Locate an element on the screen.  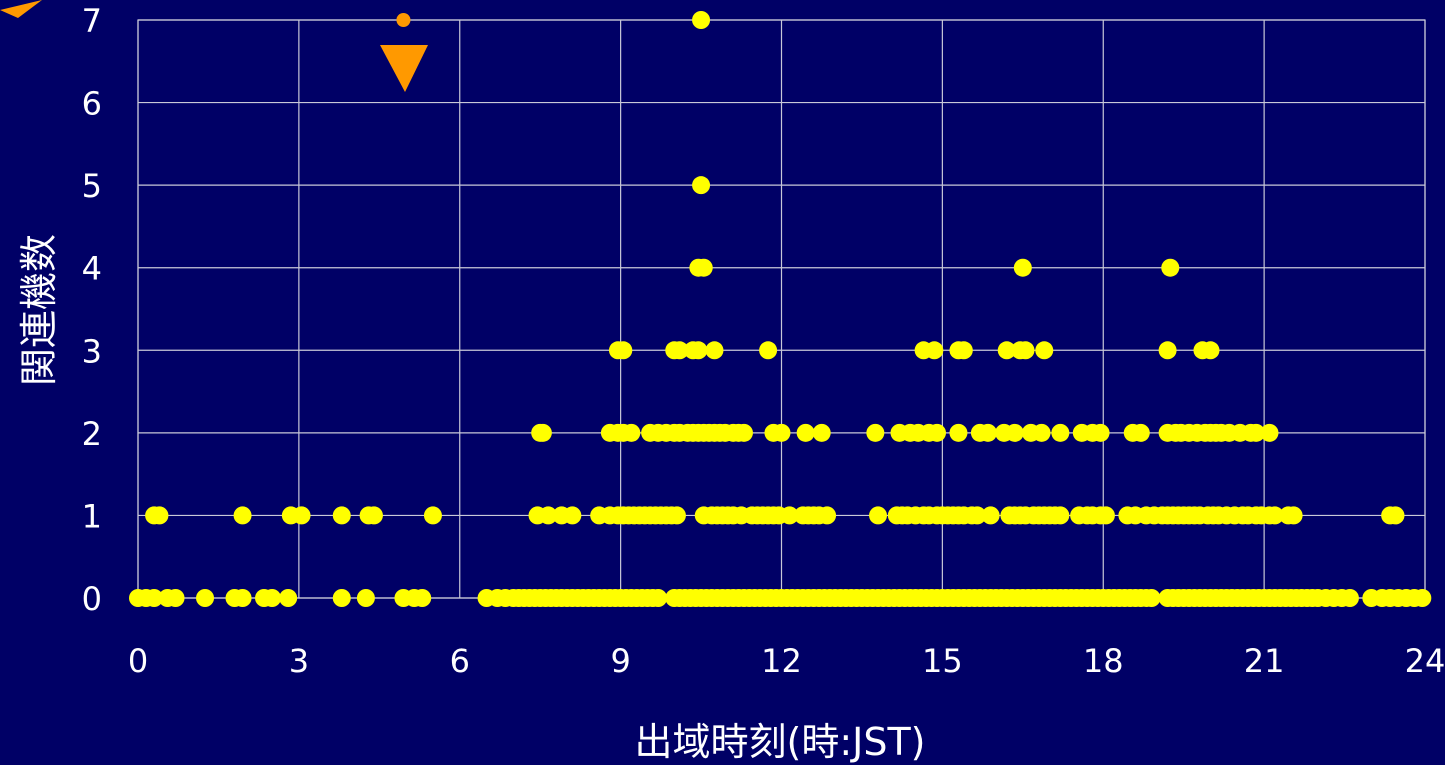
y-tick-label: 2 is located at coordinates (92, 434).